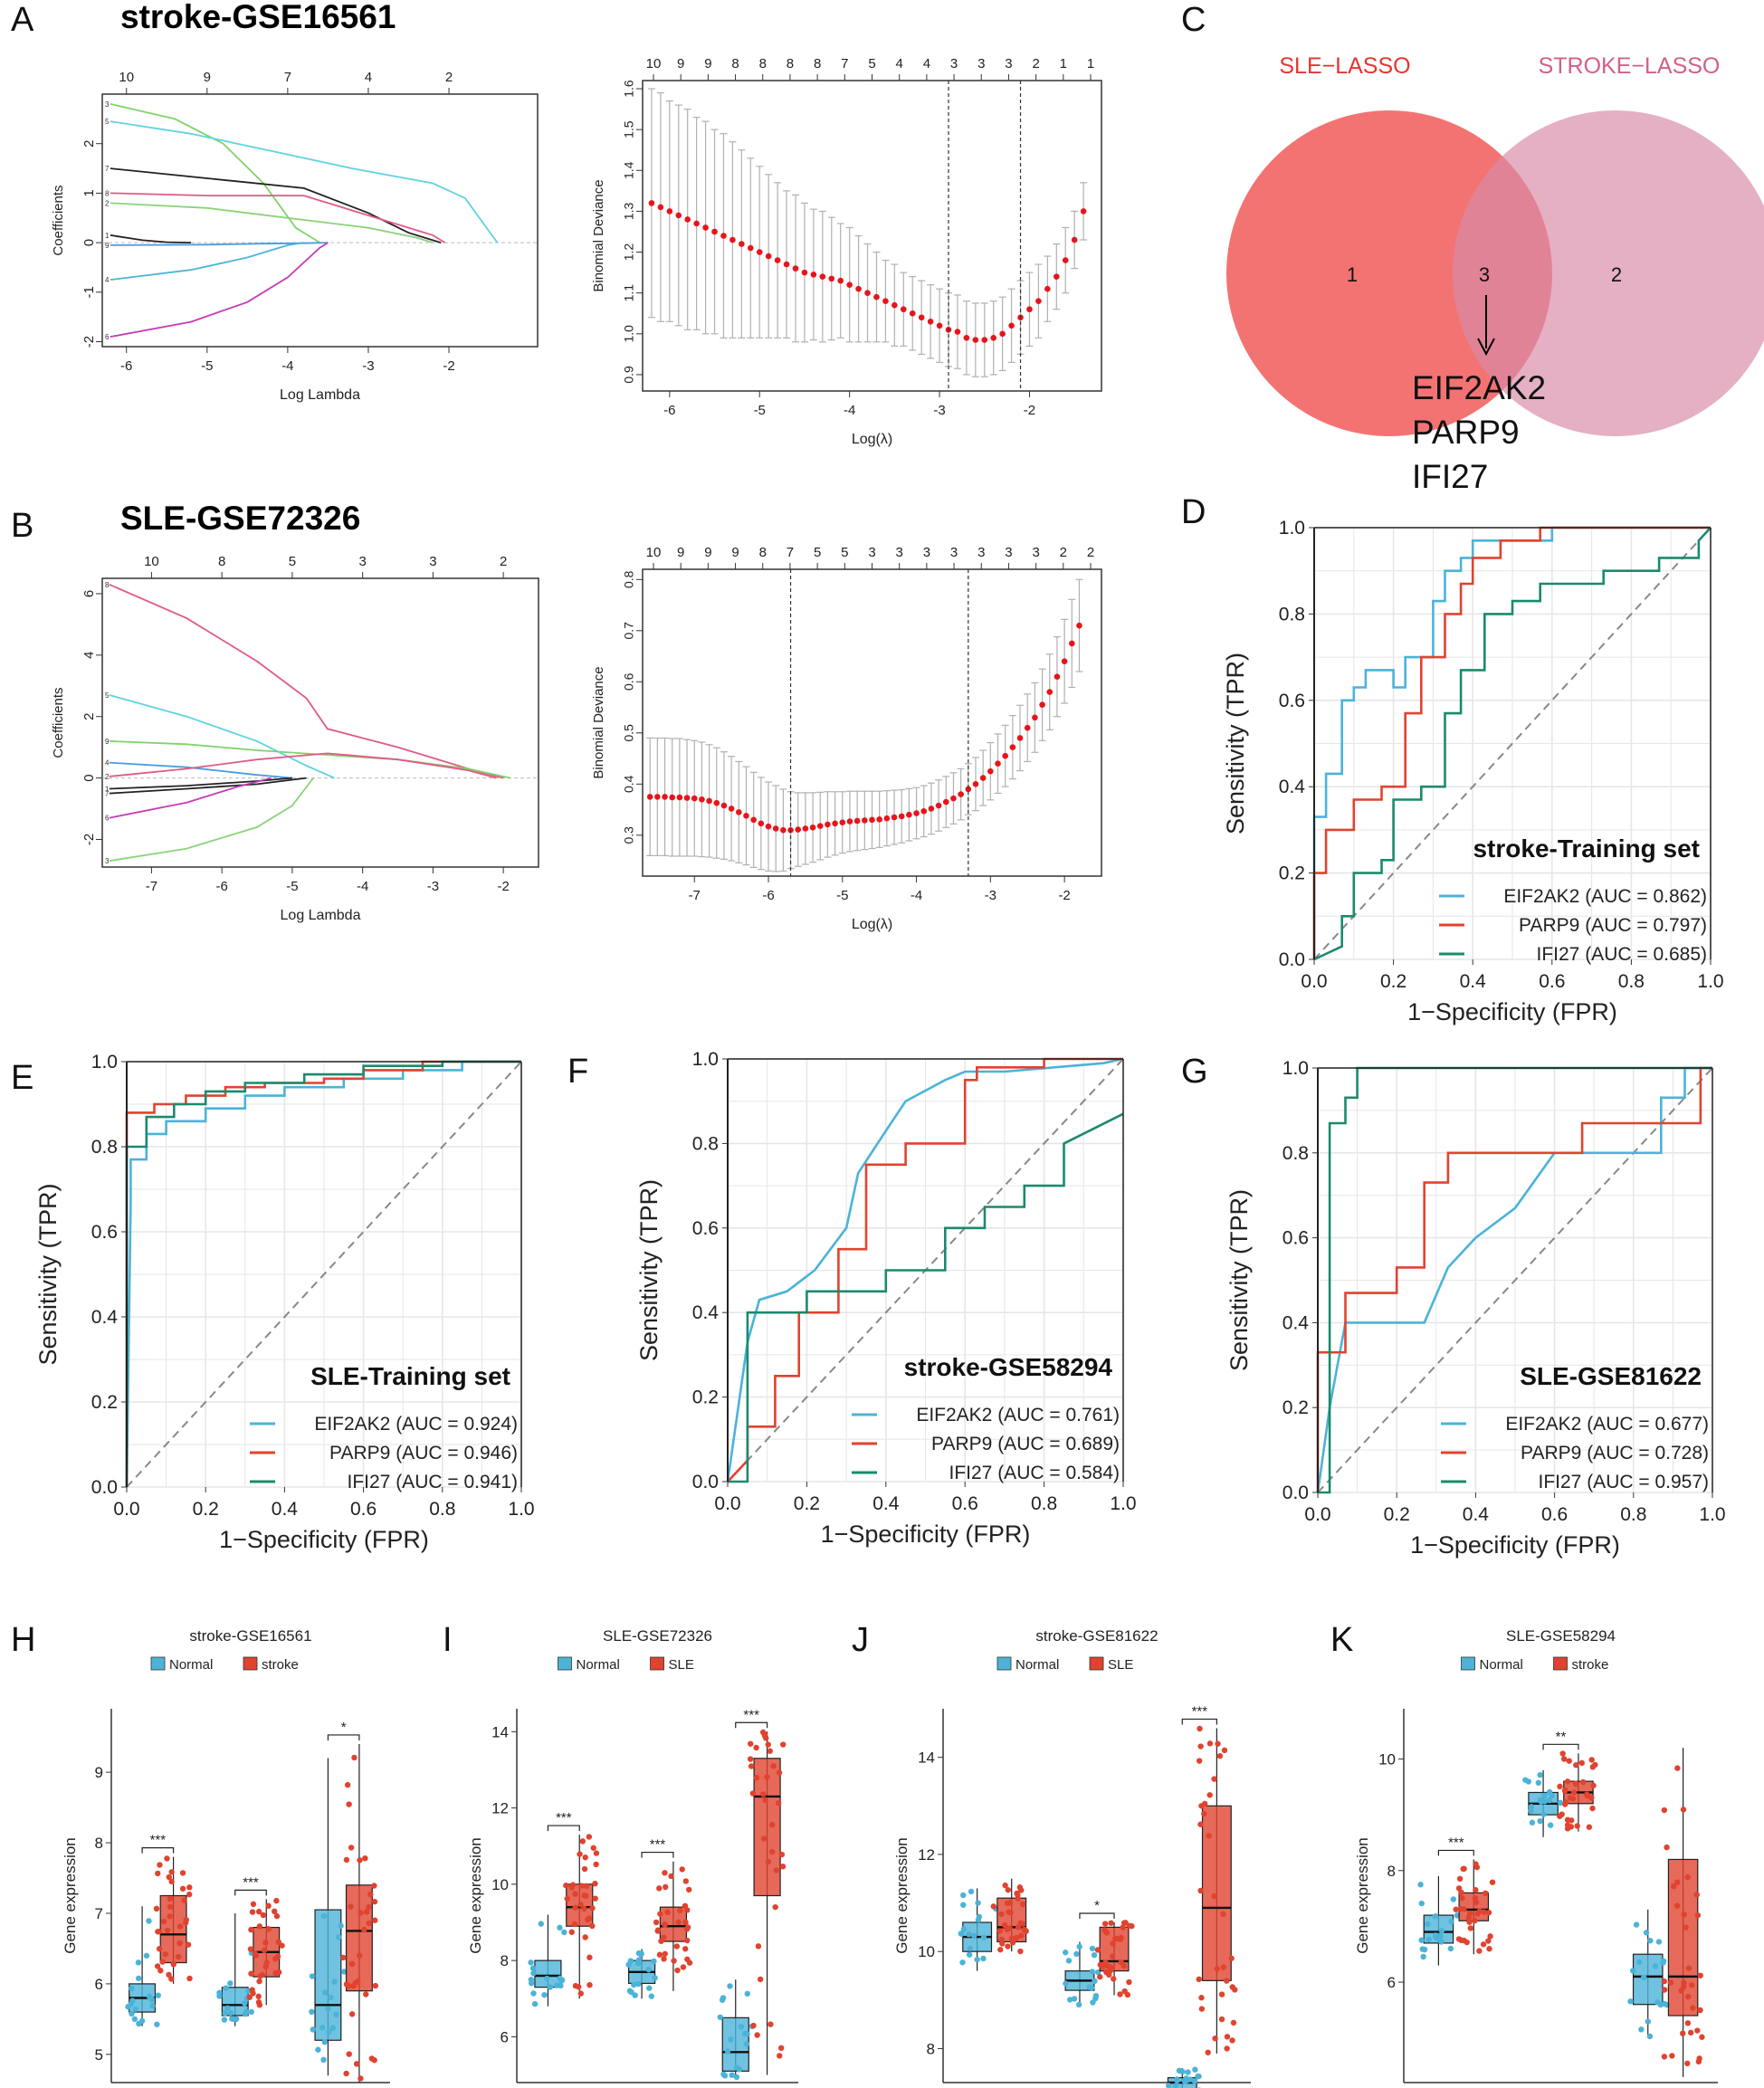 The image size is (1764, 2088). What do you see at coordinates (58, 722) in the screenshot?
I see `y-axis-label: Coefficients` at bounding box center [58, 722].